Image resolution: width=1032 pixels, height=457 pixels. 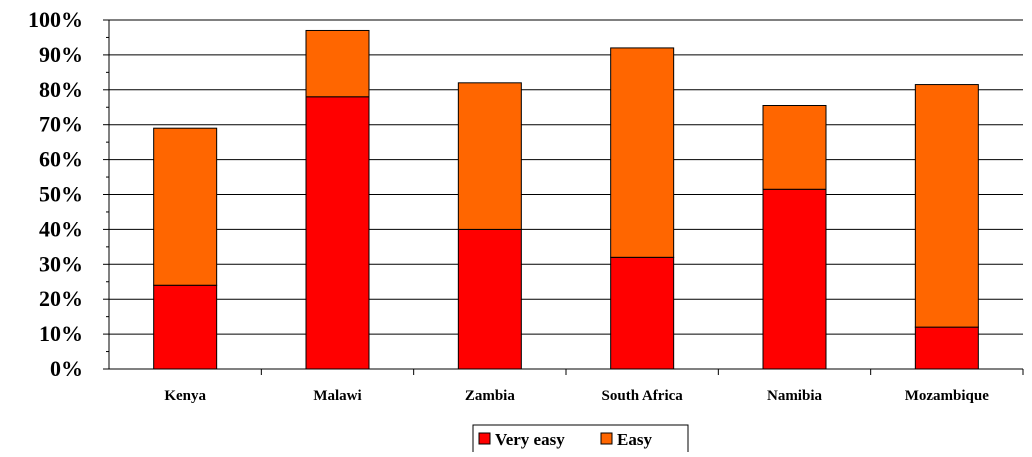 I want to click on legend: Very easy Easy, so click(x=580, y=439).